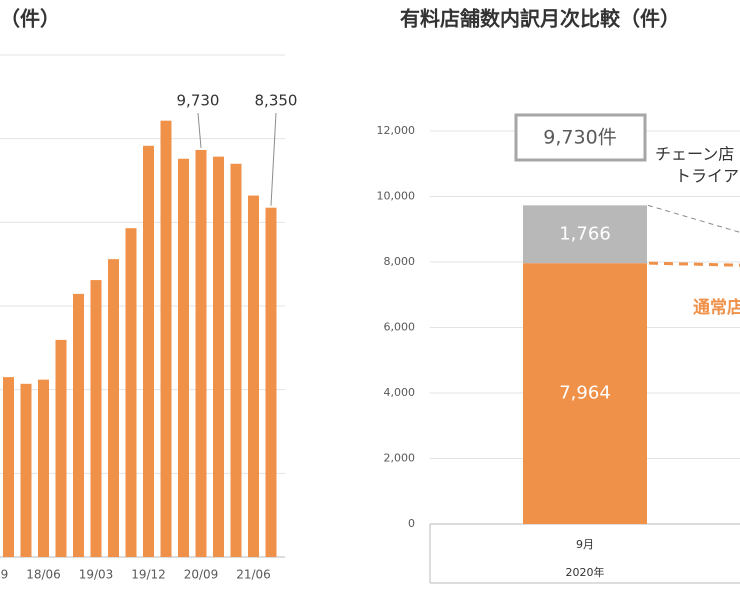 The image size is (740, 600). What do you see at coordinates (96, 575) in the screenshot?
I see `x-tick-label: 19/03` at bounding box center [96, 575].